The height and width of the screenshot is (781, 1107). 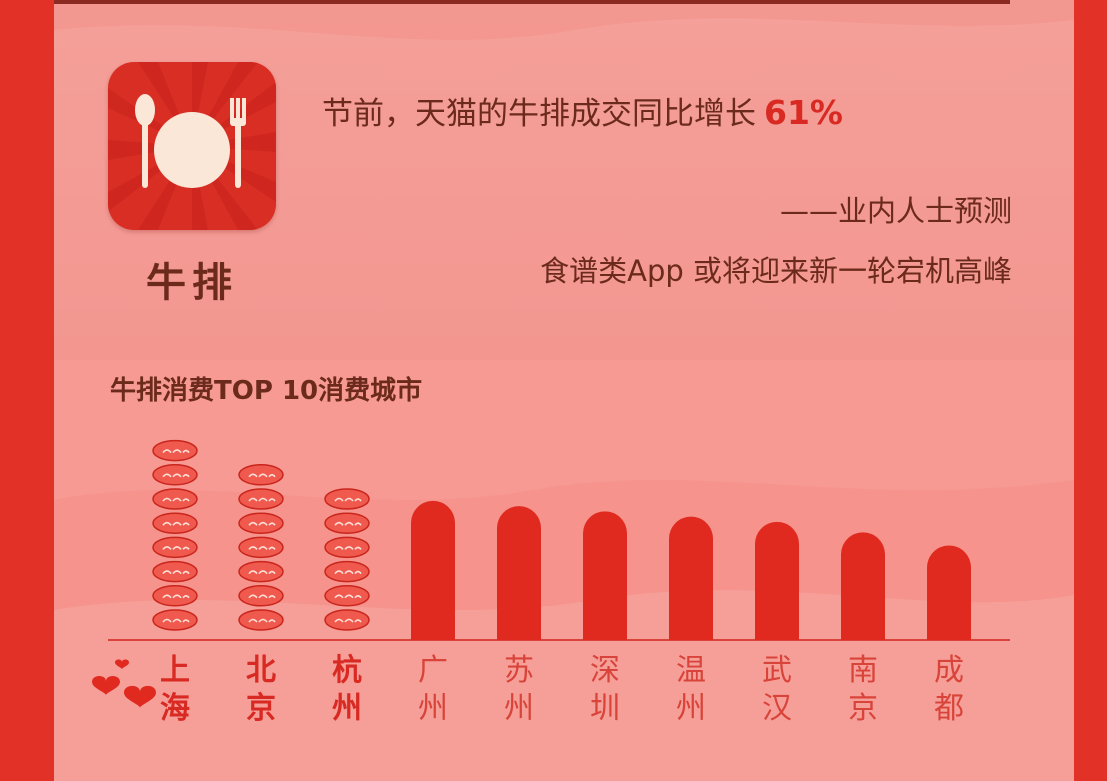 What do you see at coordinates (192, 283) in the screenshot?
I see `product-label: 牛排` at bounding box center [192, 283].